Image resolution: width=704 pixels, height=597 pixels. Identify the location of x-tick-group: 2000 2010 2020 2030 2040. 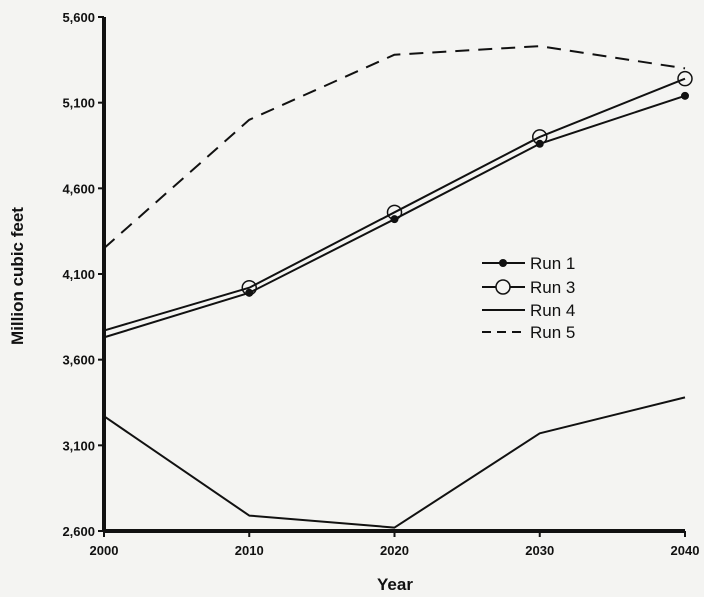
(395, 544).